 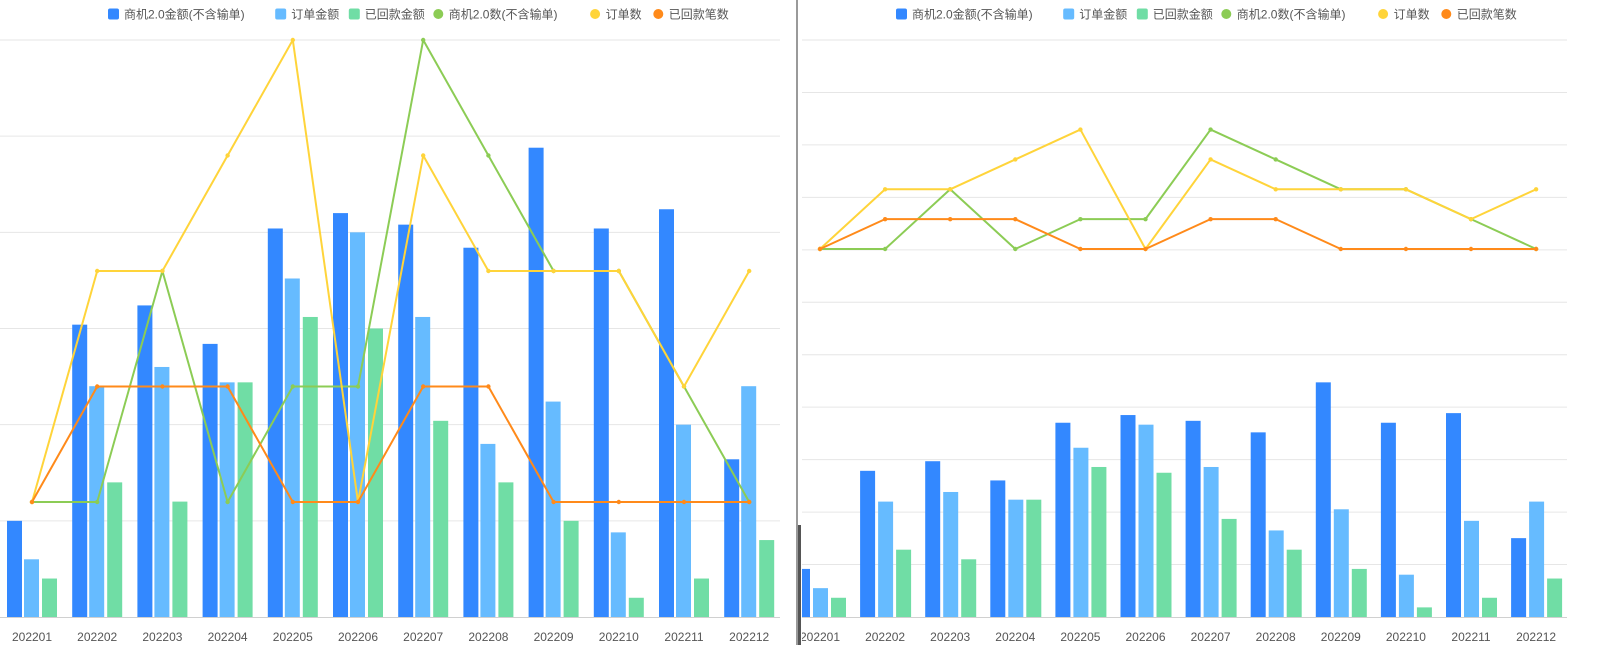 What do you see at coordinates (1103, 14) in the screenshot?
I see `legend-label: 订单金额` at bounding box center [1103, 14].